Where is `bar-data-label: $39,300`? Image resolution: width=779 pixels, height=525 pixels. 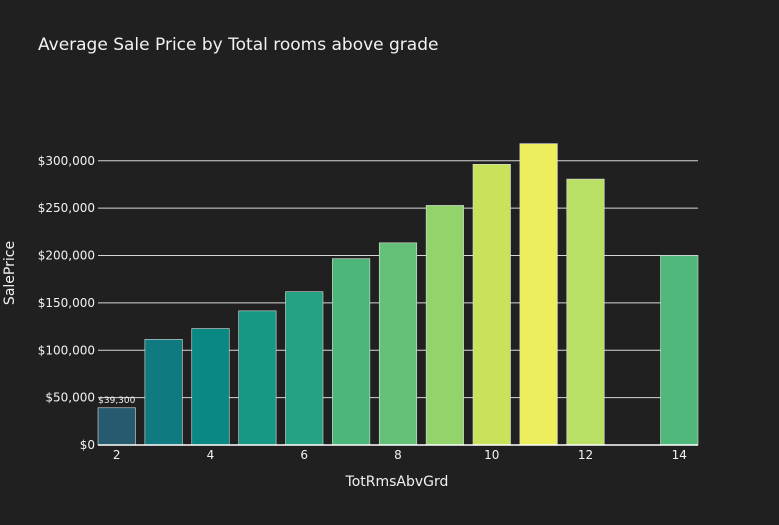 bar-data-label: $39,300 is located at coordinates (116, 401).